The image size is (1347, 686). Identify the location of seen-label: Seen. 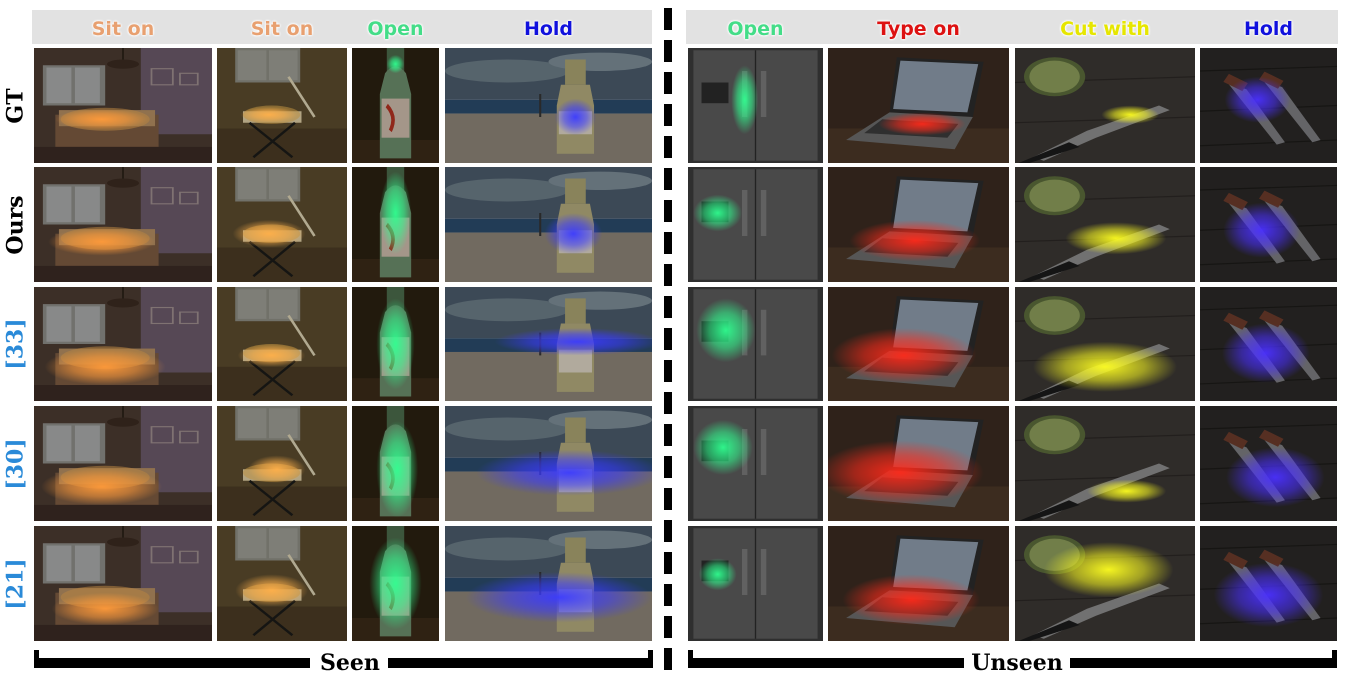
(350, 663).